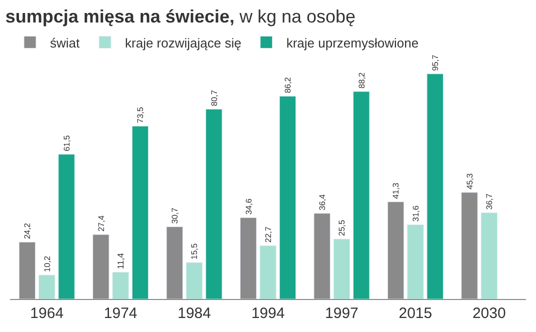 Image resolution: width=536 pixels, height=332 pixels. Describe the element at coordinates (183, 42) in the screenshot. I see `legend-label: kraje rozwijające się` at that location.